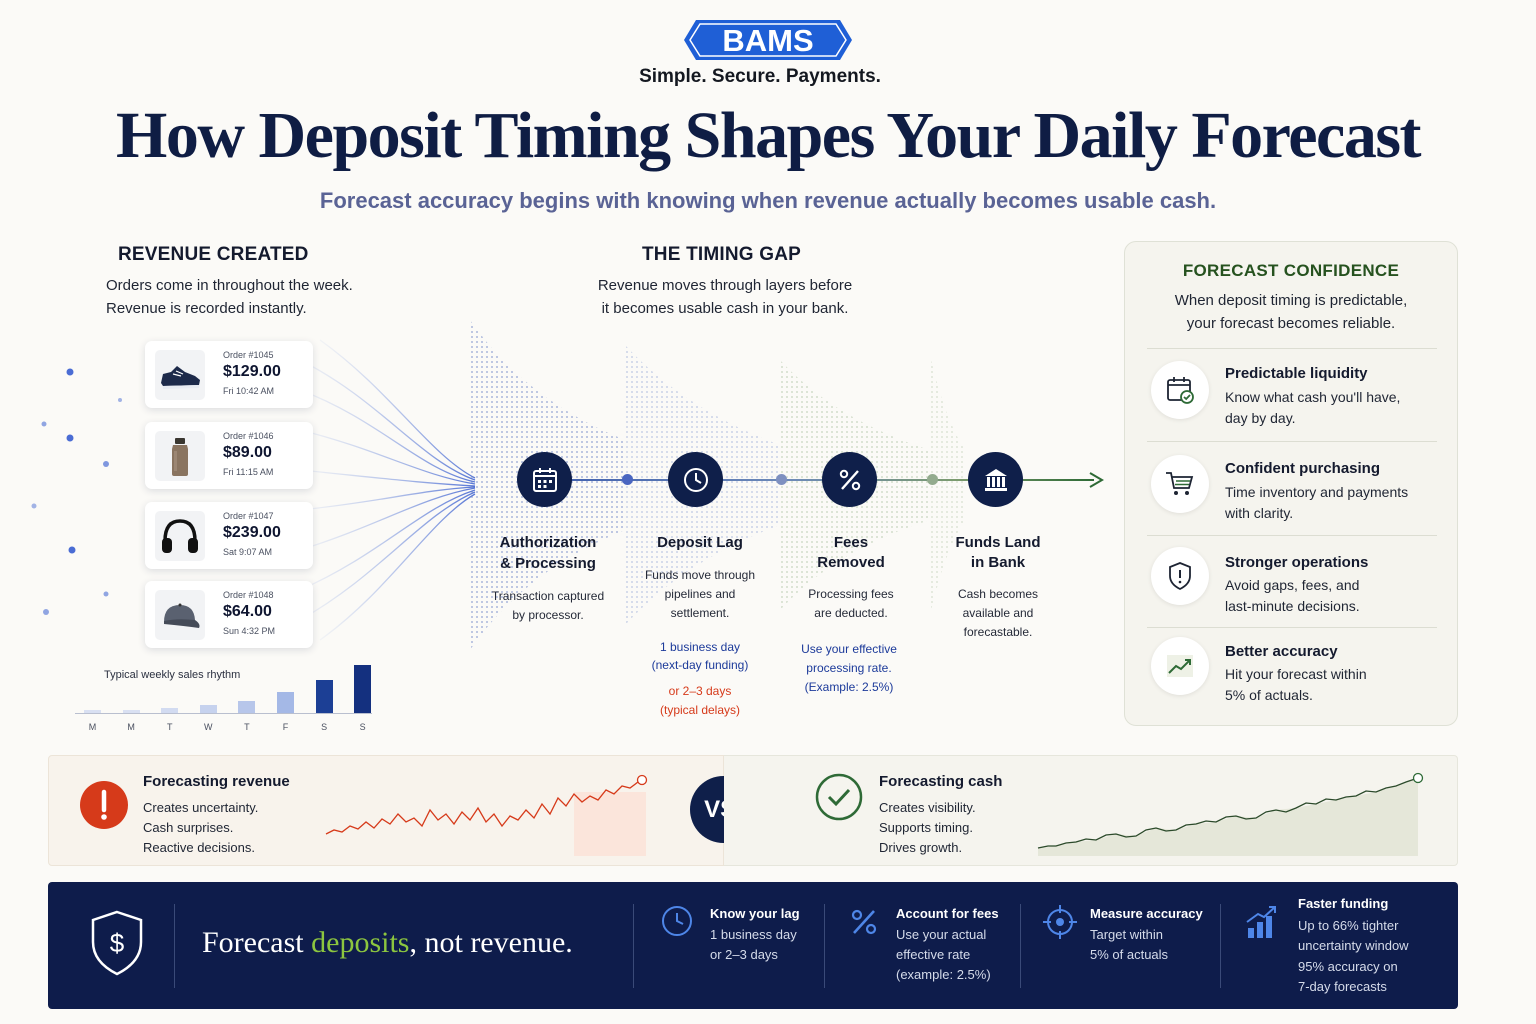  I want to click on check-circle-icon, so click(839, 797).